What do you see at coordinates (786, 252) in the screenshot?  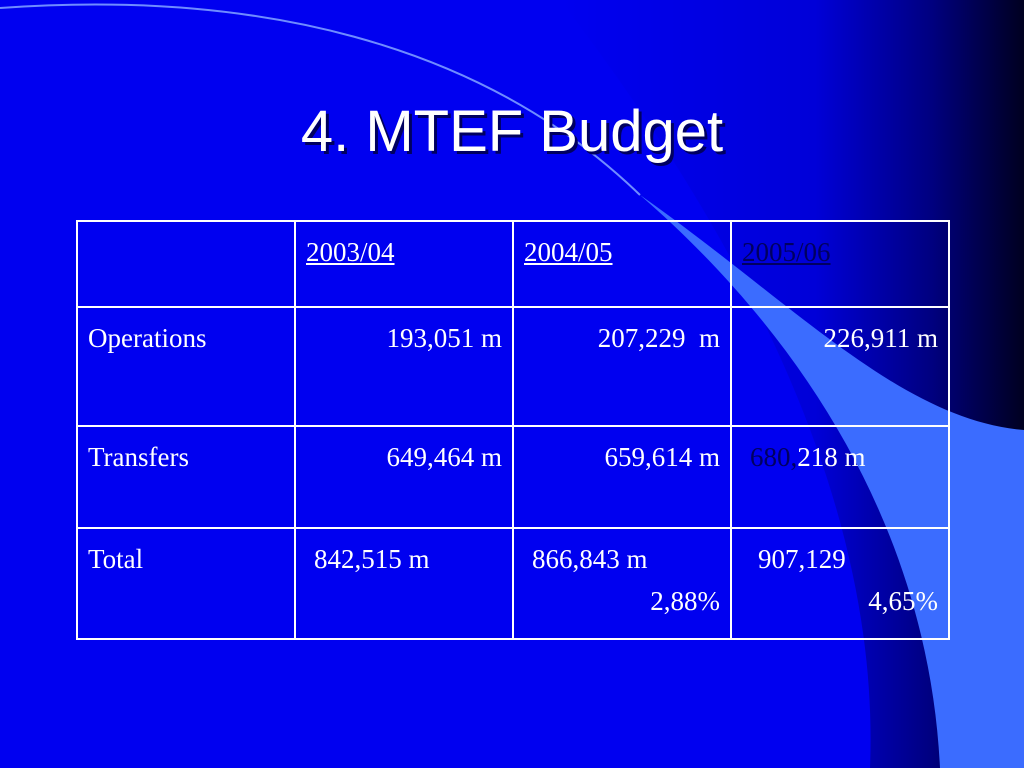 I see `header-year-2005-label: 2005/06` at bounding box center [786, 252].